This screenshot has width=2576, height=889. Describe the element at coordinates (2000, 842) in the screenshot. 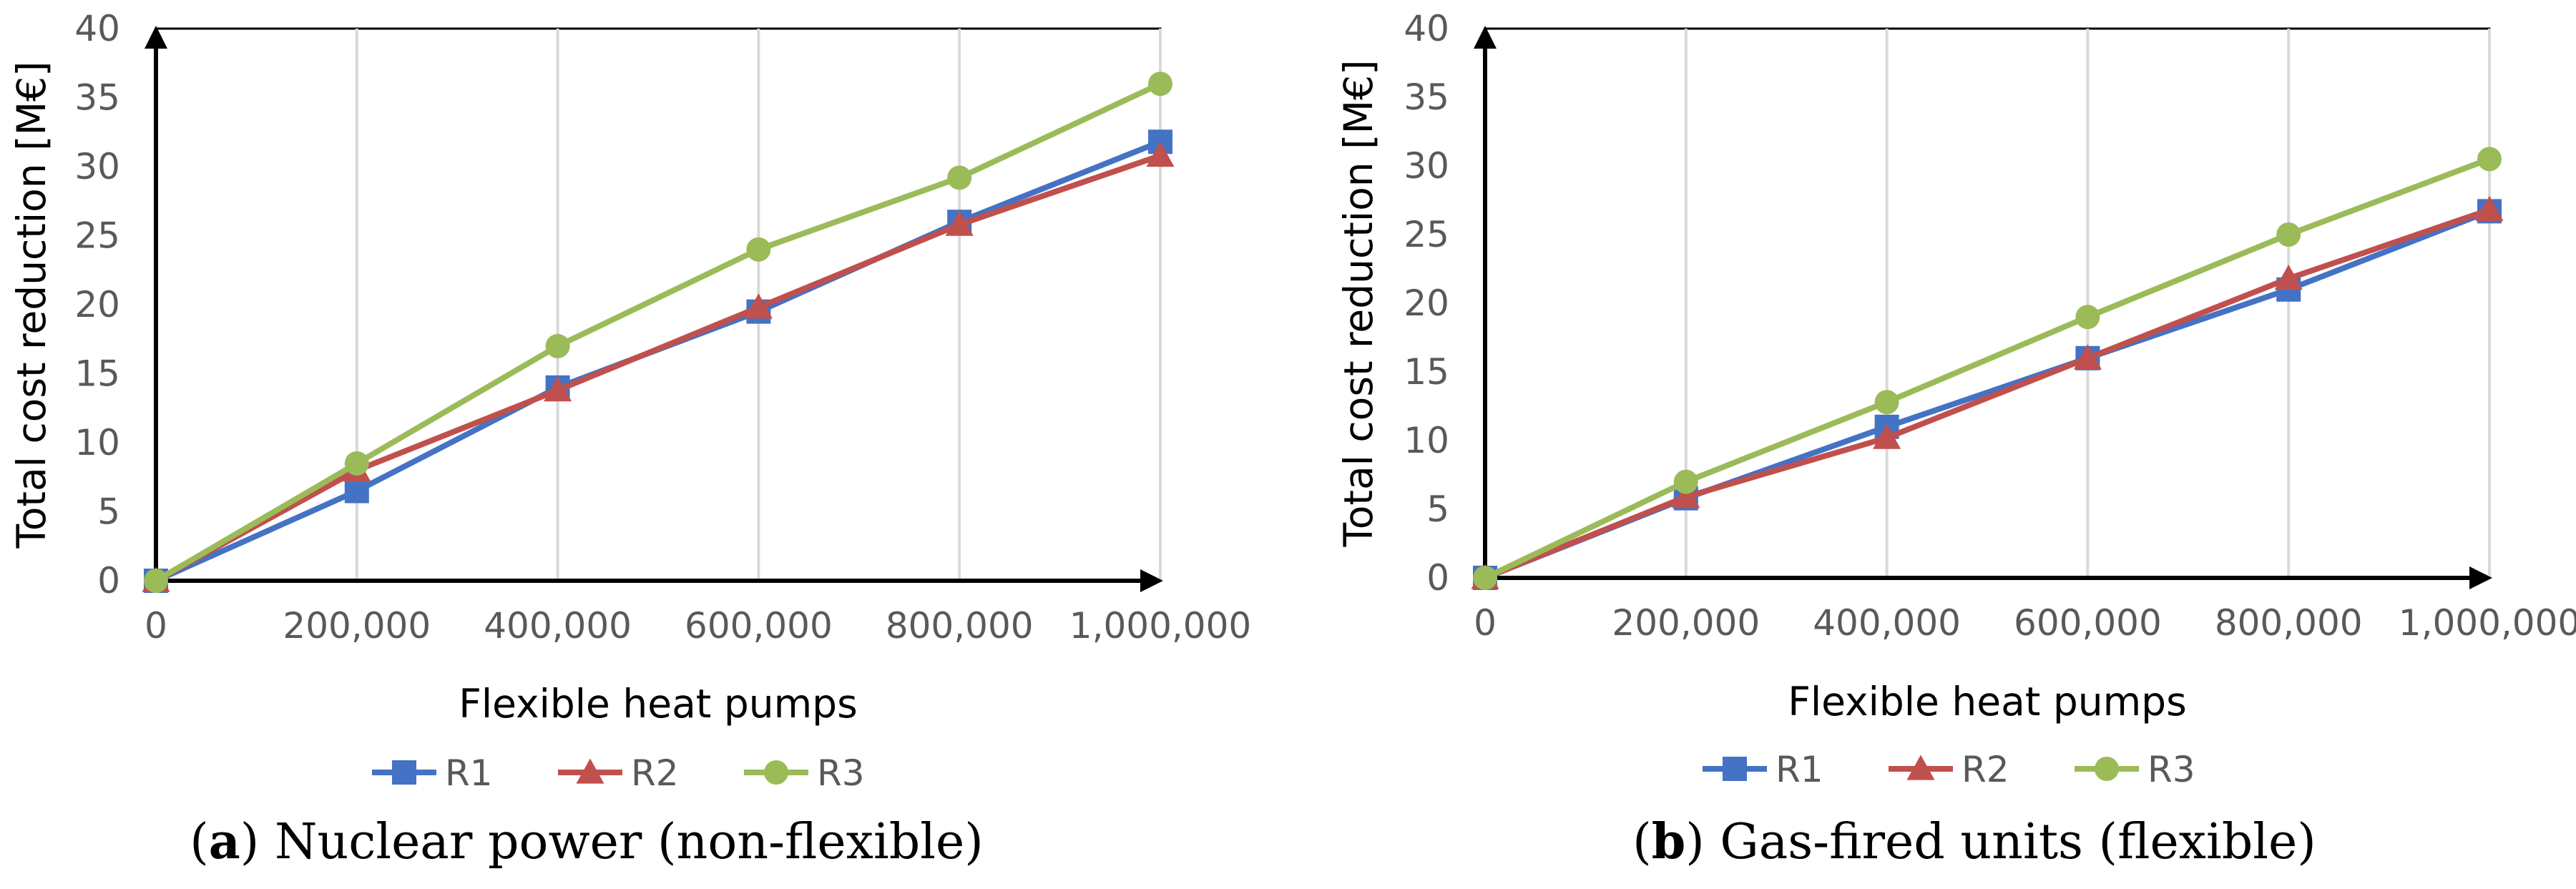

I see `caption-text: ) Gas-fired units (flexible)` at that location.